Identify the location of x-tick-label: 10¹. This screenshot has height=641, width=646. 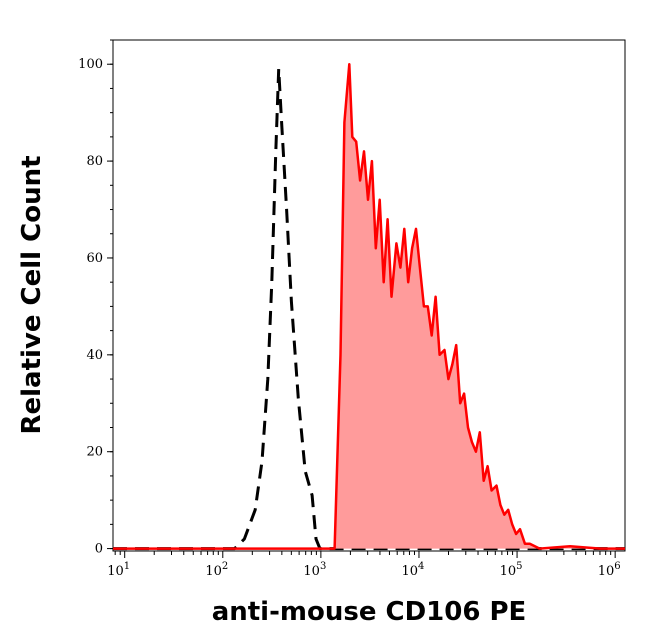
(118, 570).